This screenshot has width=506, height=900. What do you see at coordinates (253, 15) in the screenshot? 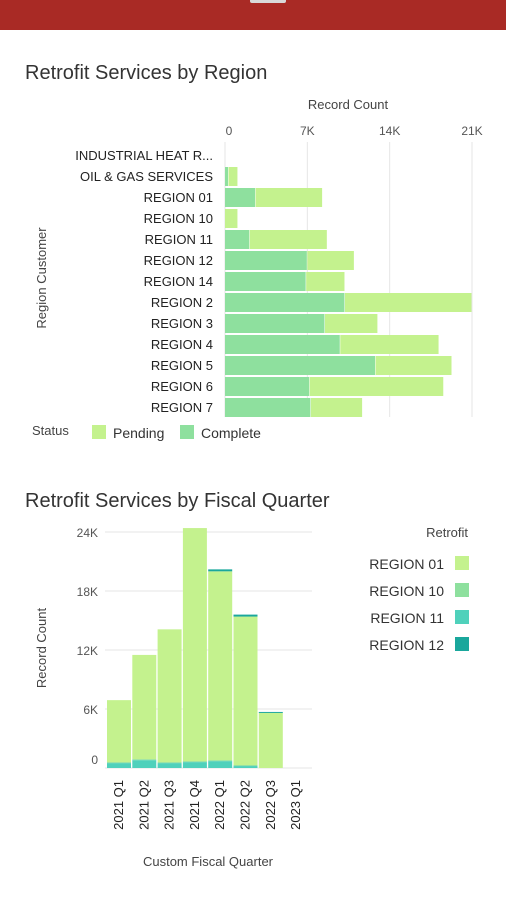
I see `app-header-bar` at bounding box center [253, 15].